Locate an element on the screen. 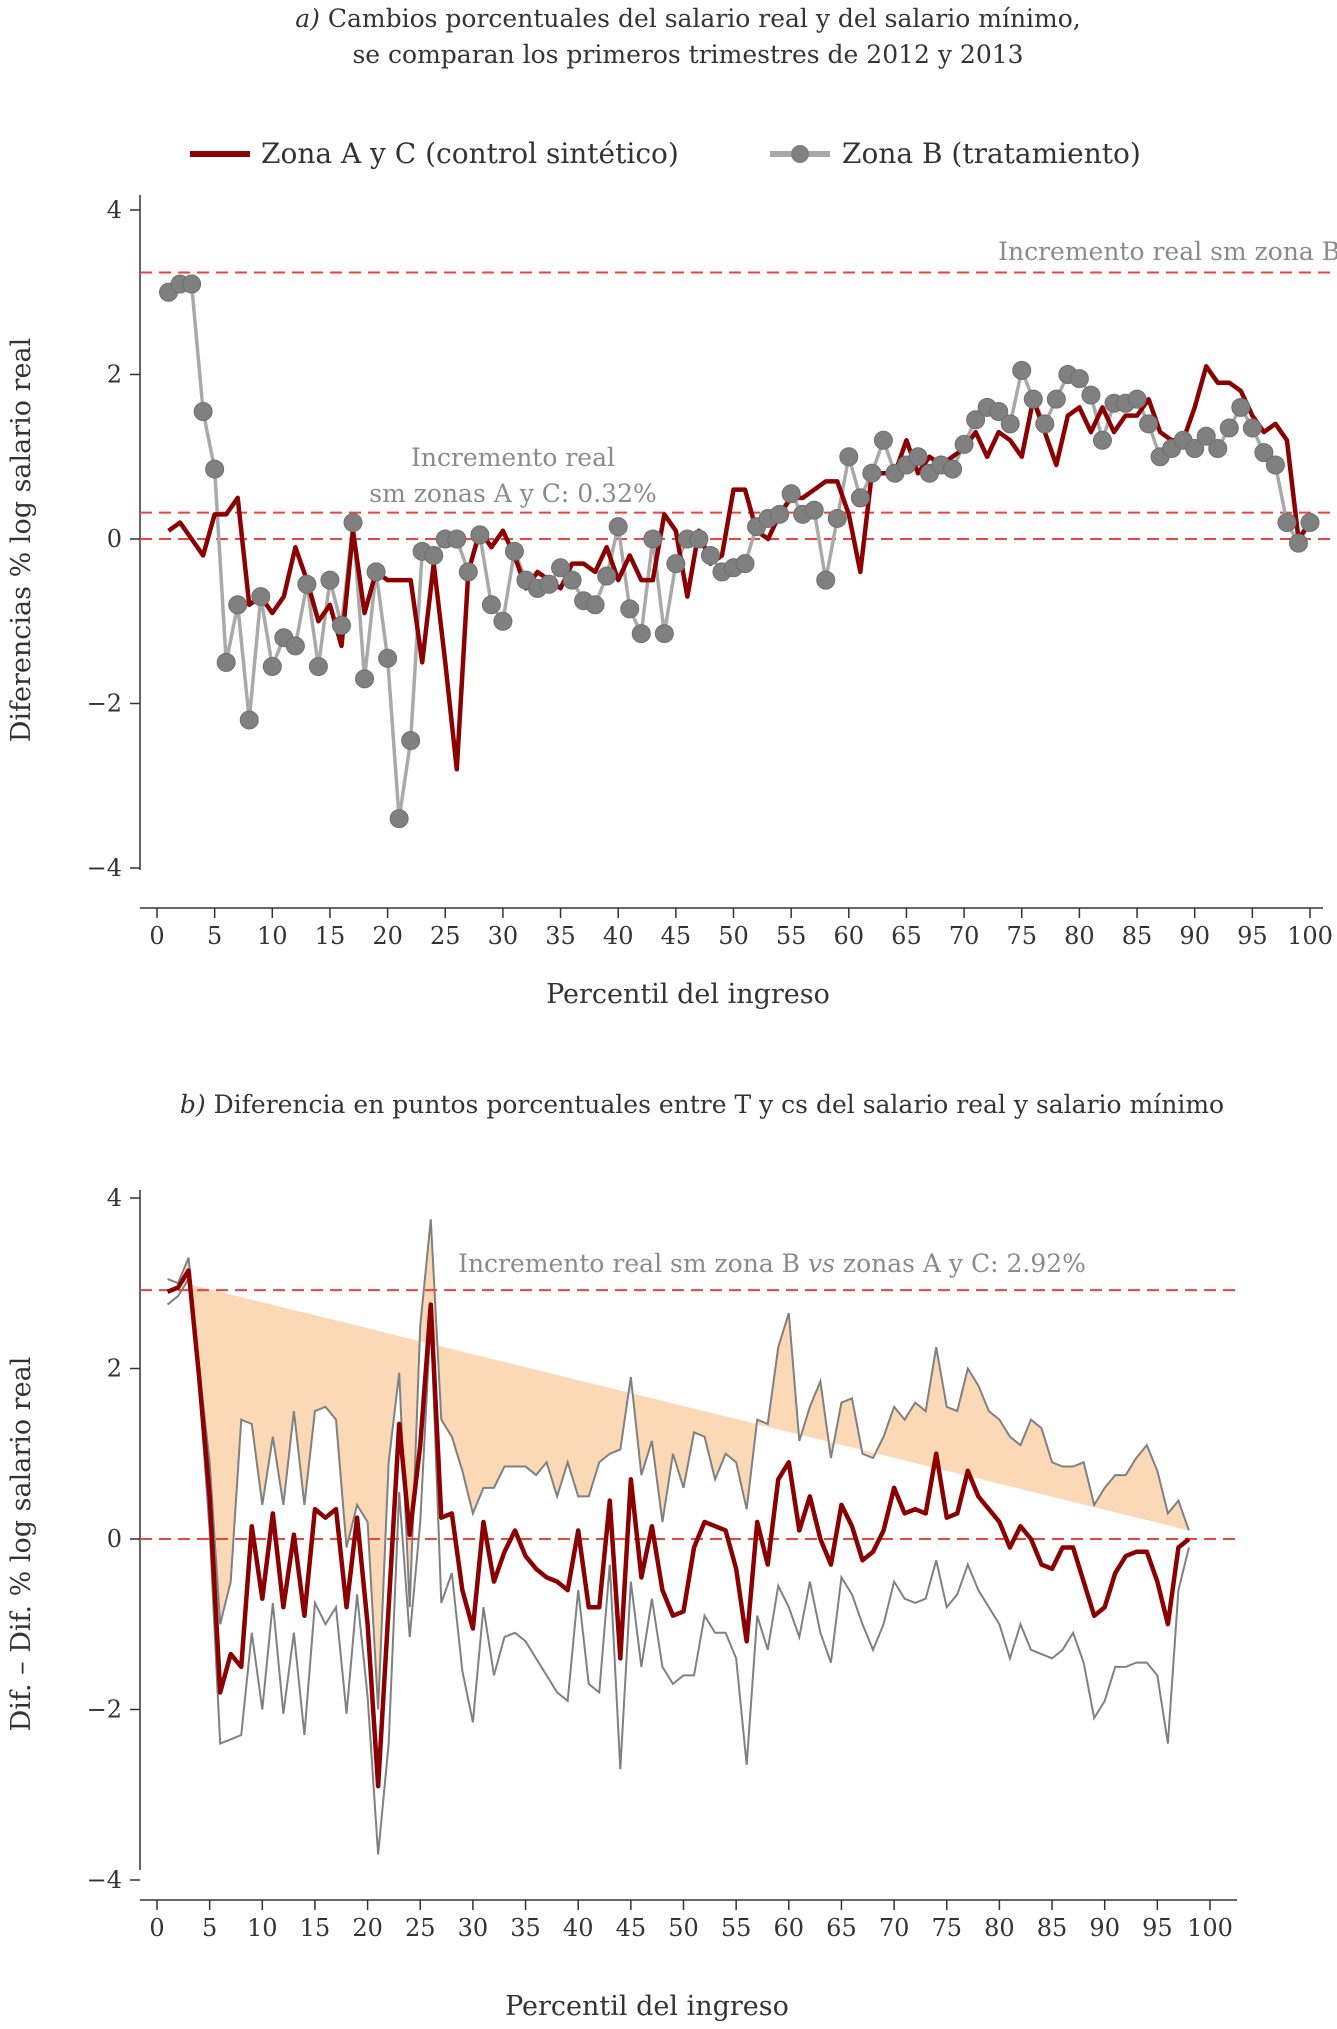 The image size is (1337, 2029). panel-a-xtick-label: 15 is located at coordinates (330, 936).